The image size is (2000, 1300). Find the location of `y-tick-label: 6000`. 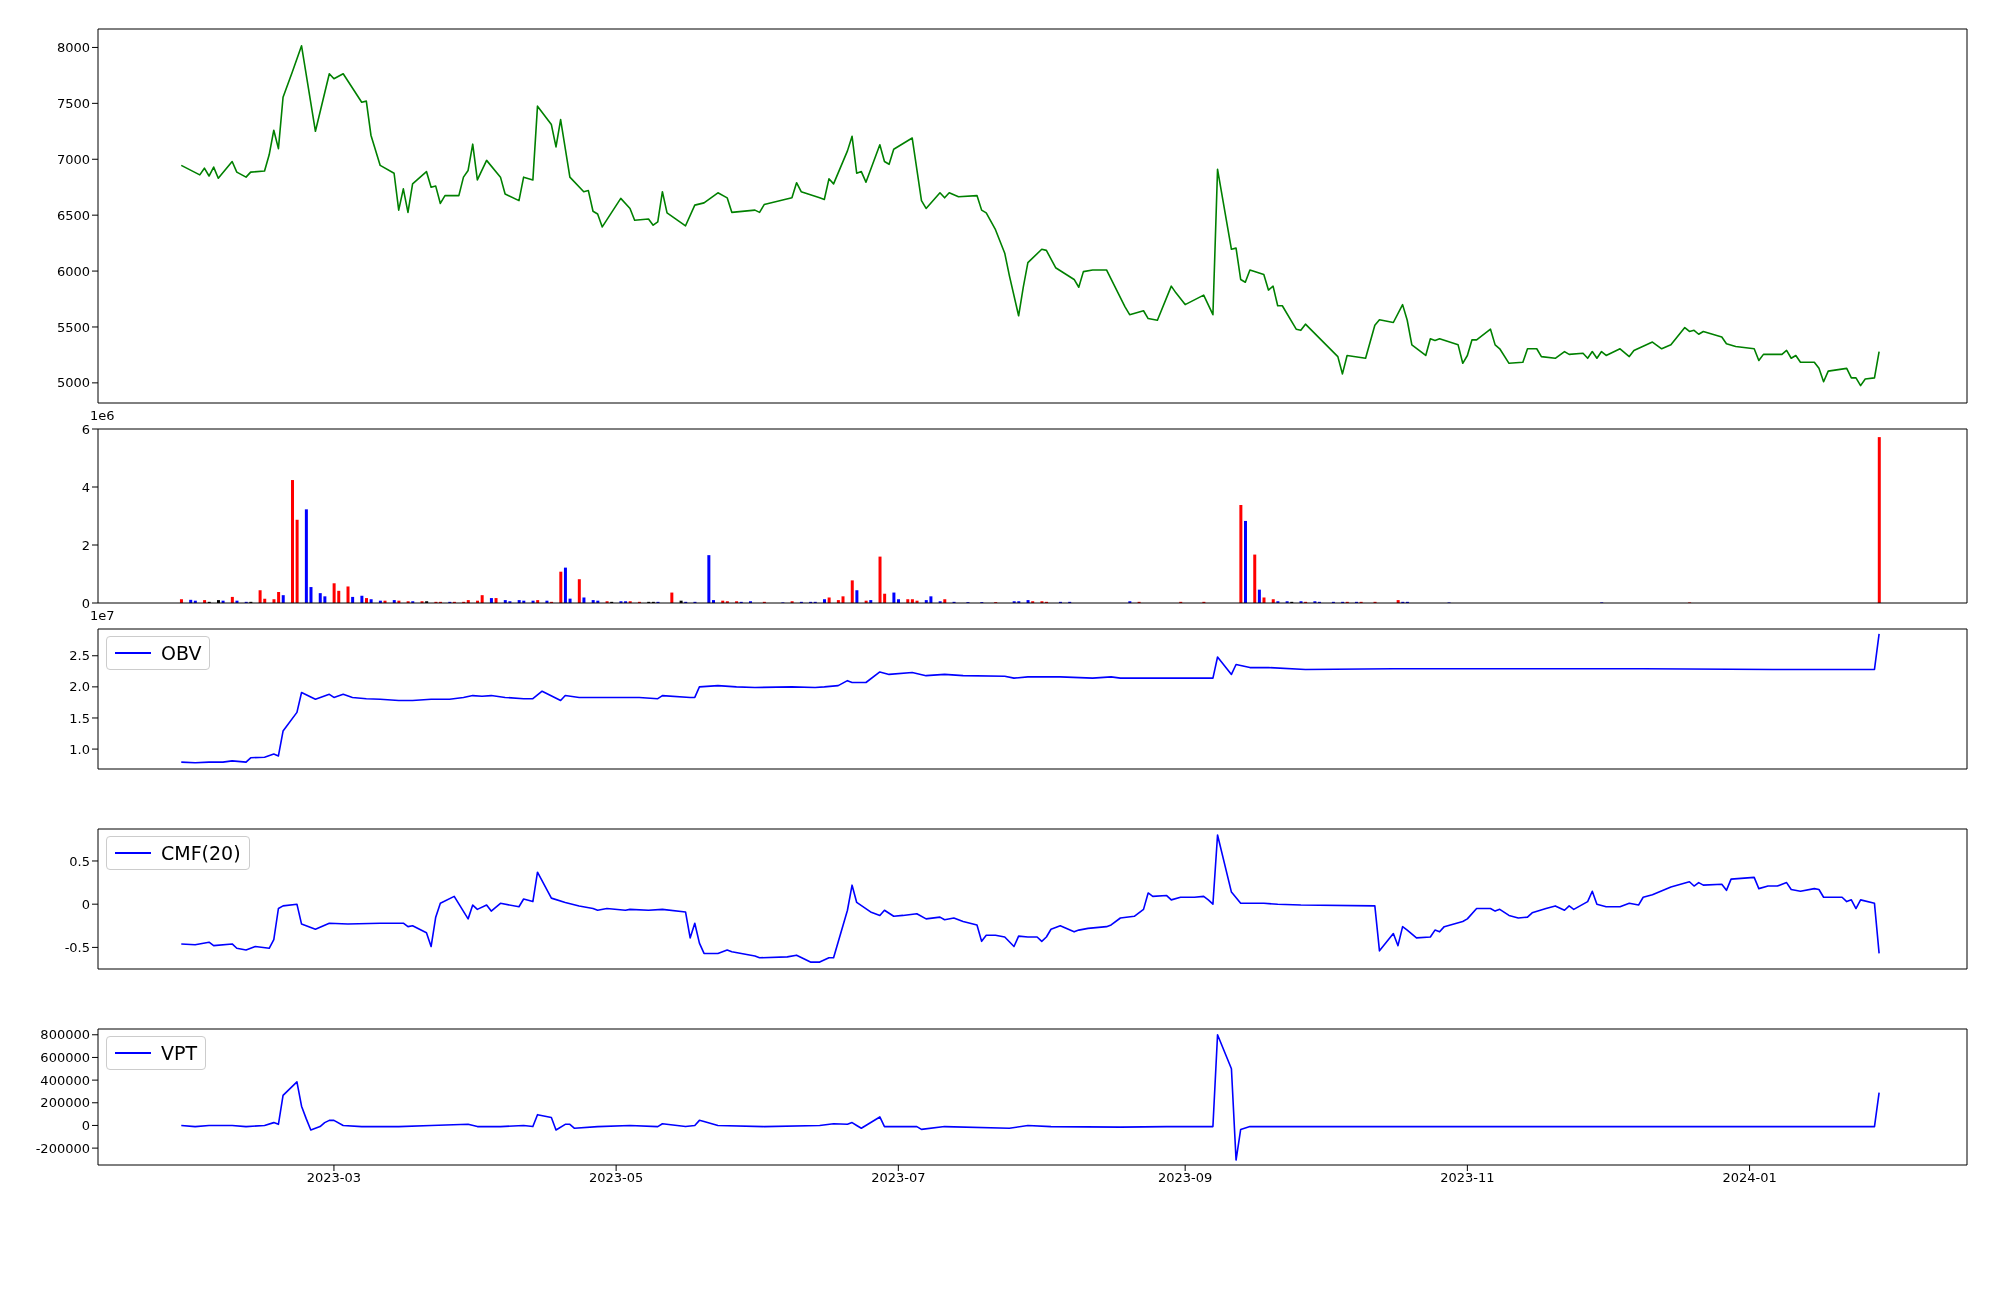

y-tick-label: 6000 is located at coordinates (73, 271).